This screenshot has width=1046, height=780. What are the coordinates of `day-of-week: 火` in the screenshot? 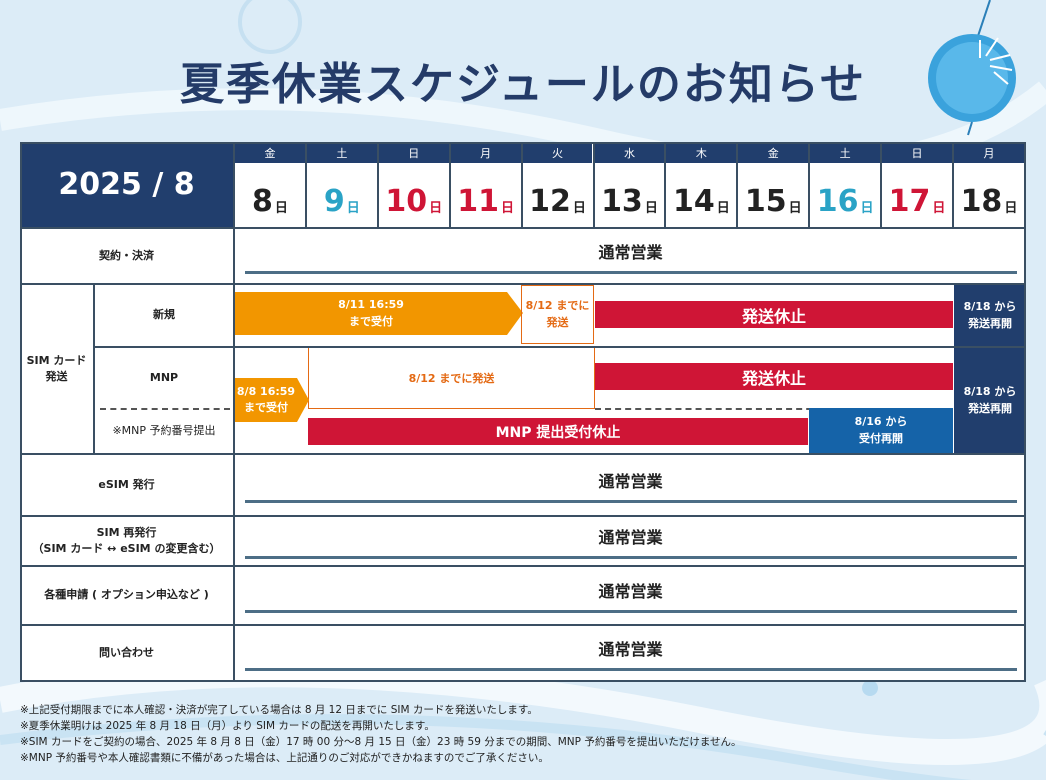 It's located at (557, 152).